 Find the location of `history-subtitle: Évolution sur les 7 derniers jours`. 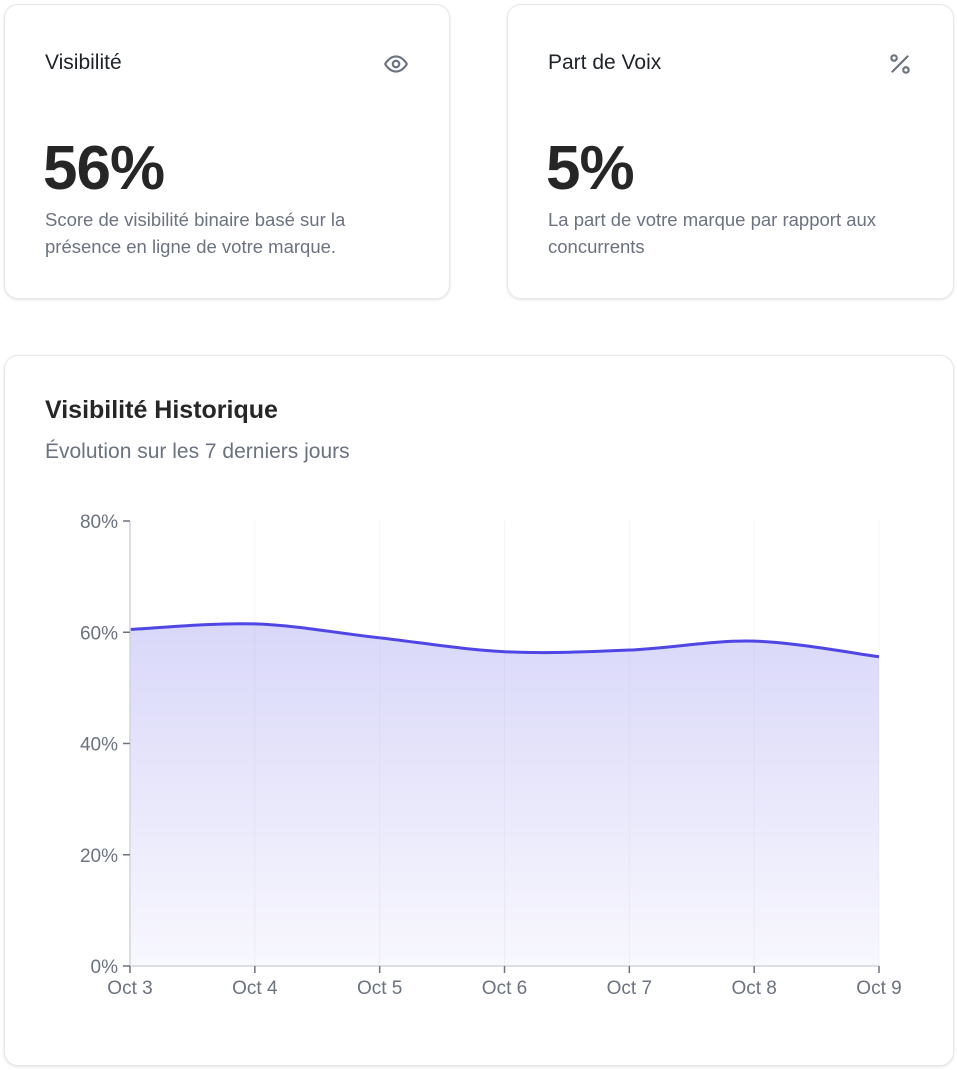

history-subtitle: Évolution sur les 7 derniers jours is located at coordinates (197, 451).